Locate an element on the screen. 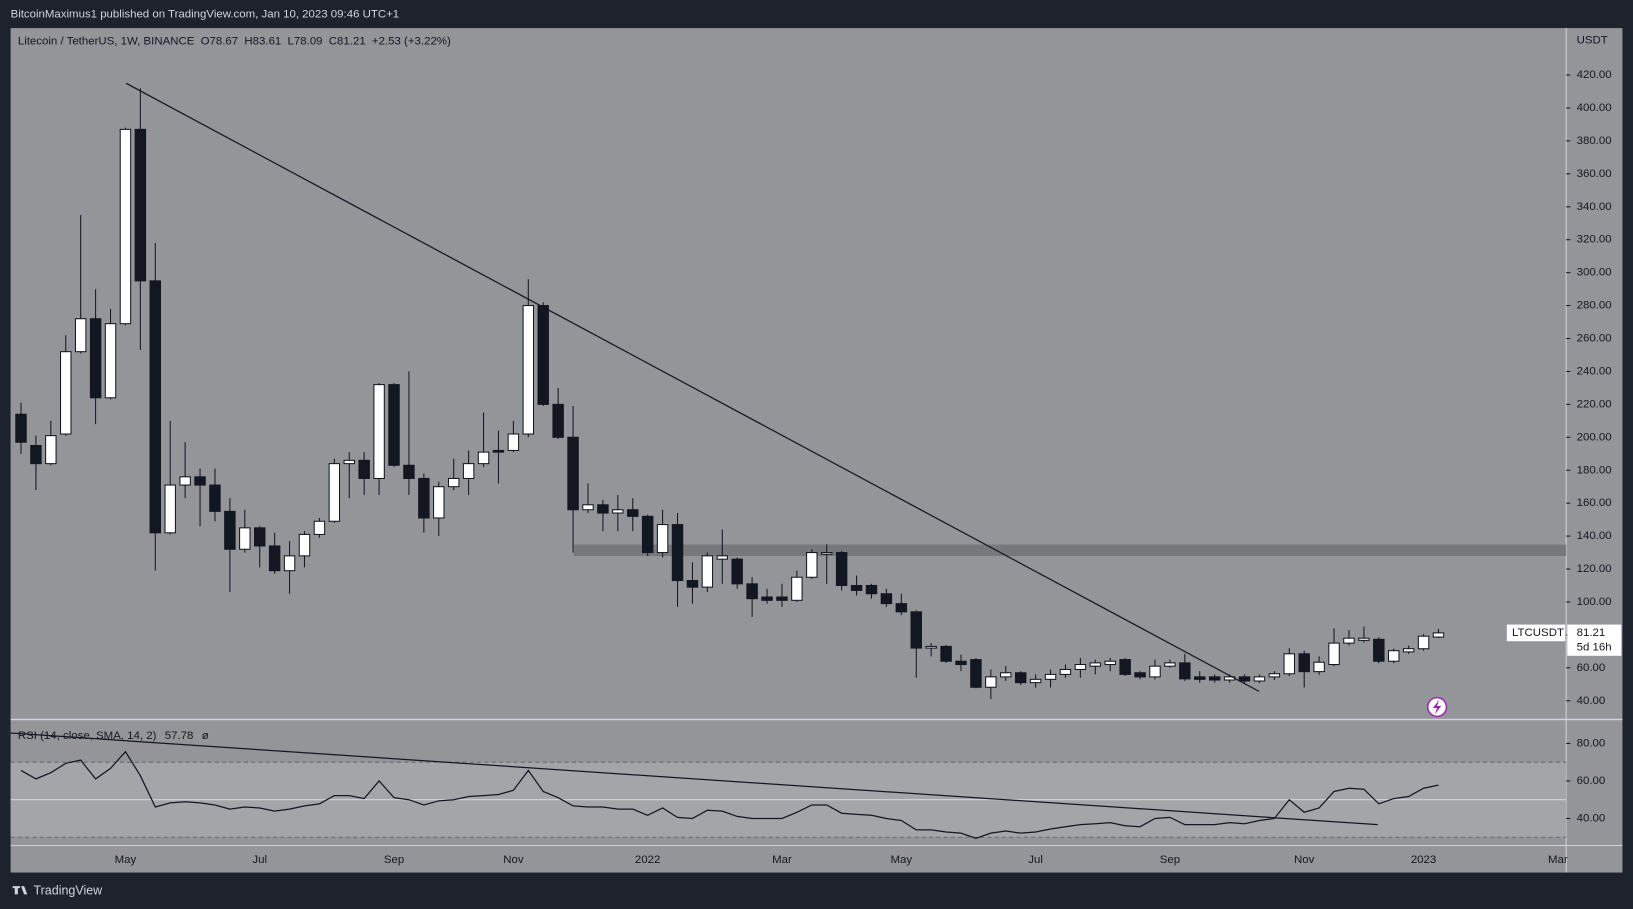 The width and height of the screenshot is (1633, 909). y-tick-label: 220.00 is located at coordinates (1594, 404).